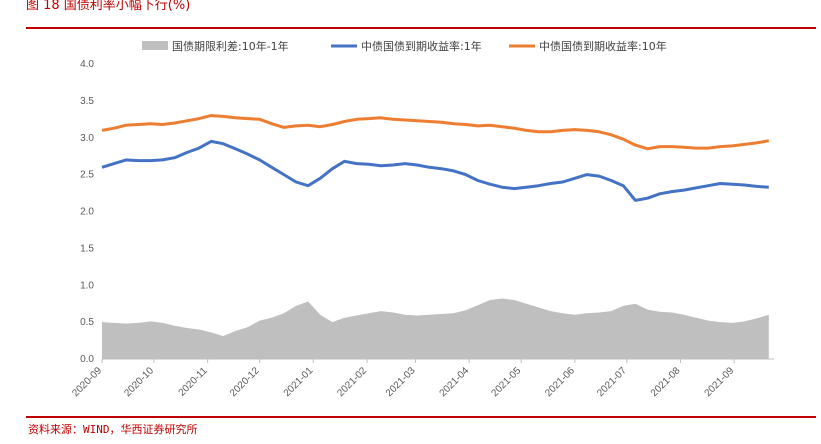  What do you see at coordinates (435, 132) in the screenshot?
I see `line-10y` at bounding box center [435, 132].